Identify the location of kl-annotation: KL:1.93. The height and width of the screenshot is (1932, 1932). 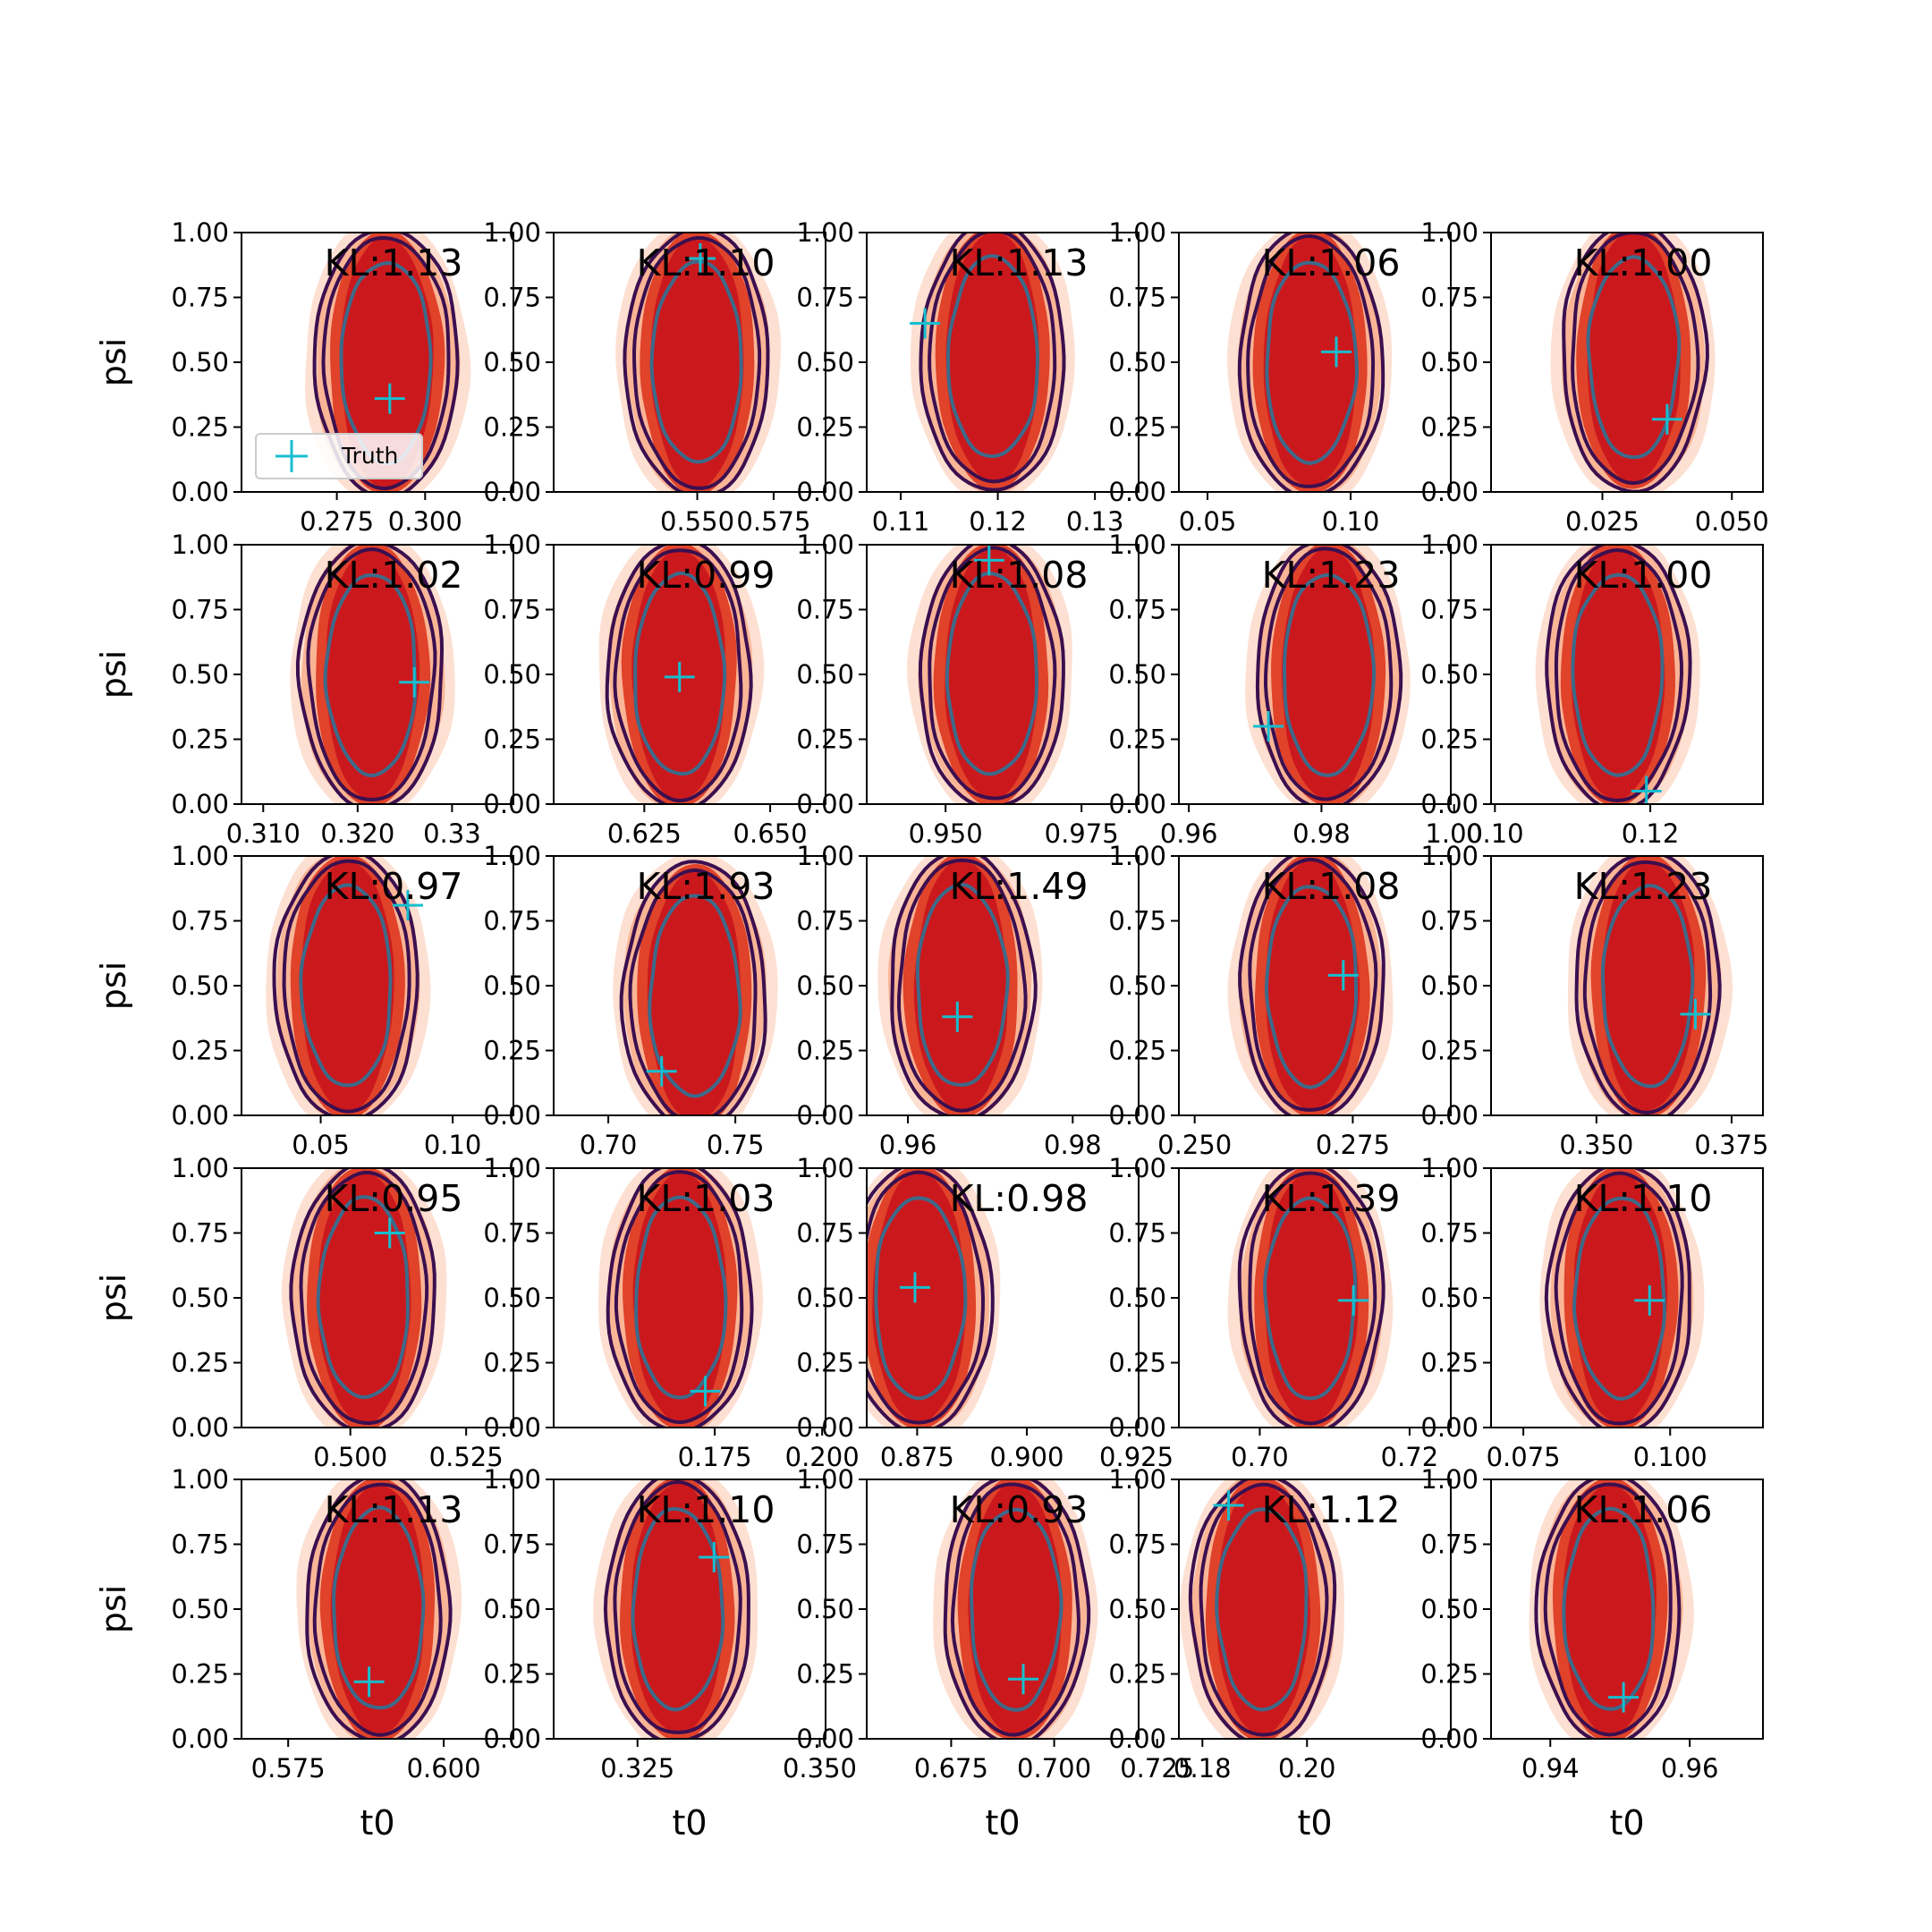
(706, 886).